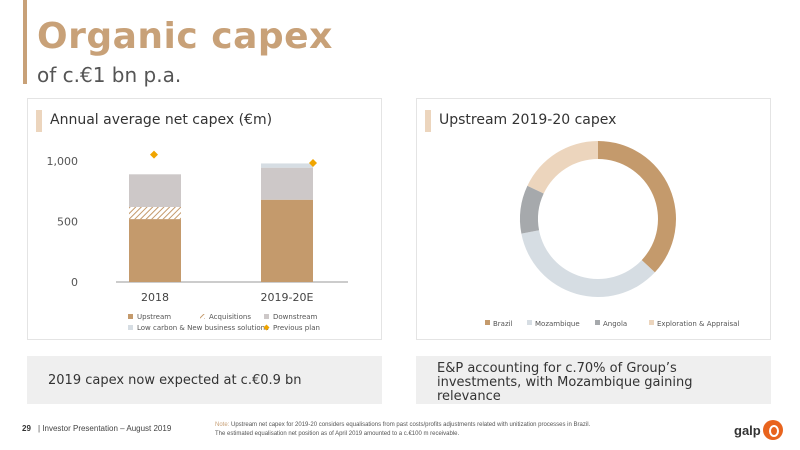 The image size is (800, 450). I want to click on galp-logo-icon, so click(773, 430).